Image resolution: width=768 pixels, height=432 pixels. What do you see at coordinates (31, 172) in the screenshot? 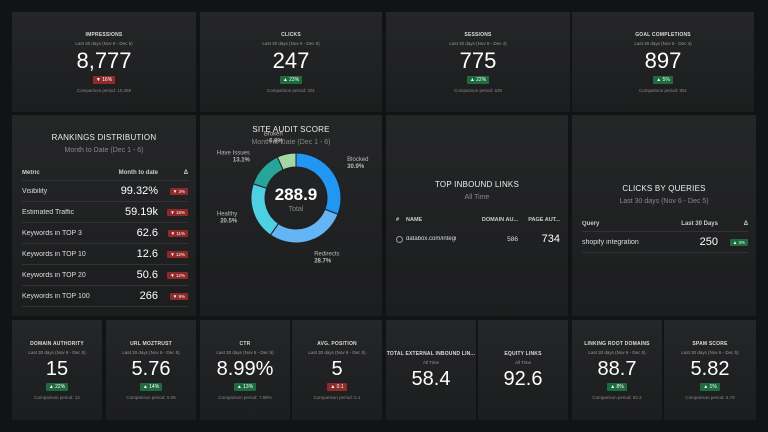
I see `column-header: Metric` at bounding box center [31, 172].